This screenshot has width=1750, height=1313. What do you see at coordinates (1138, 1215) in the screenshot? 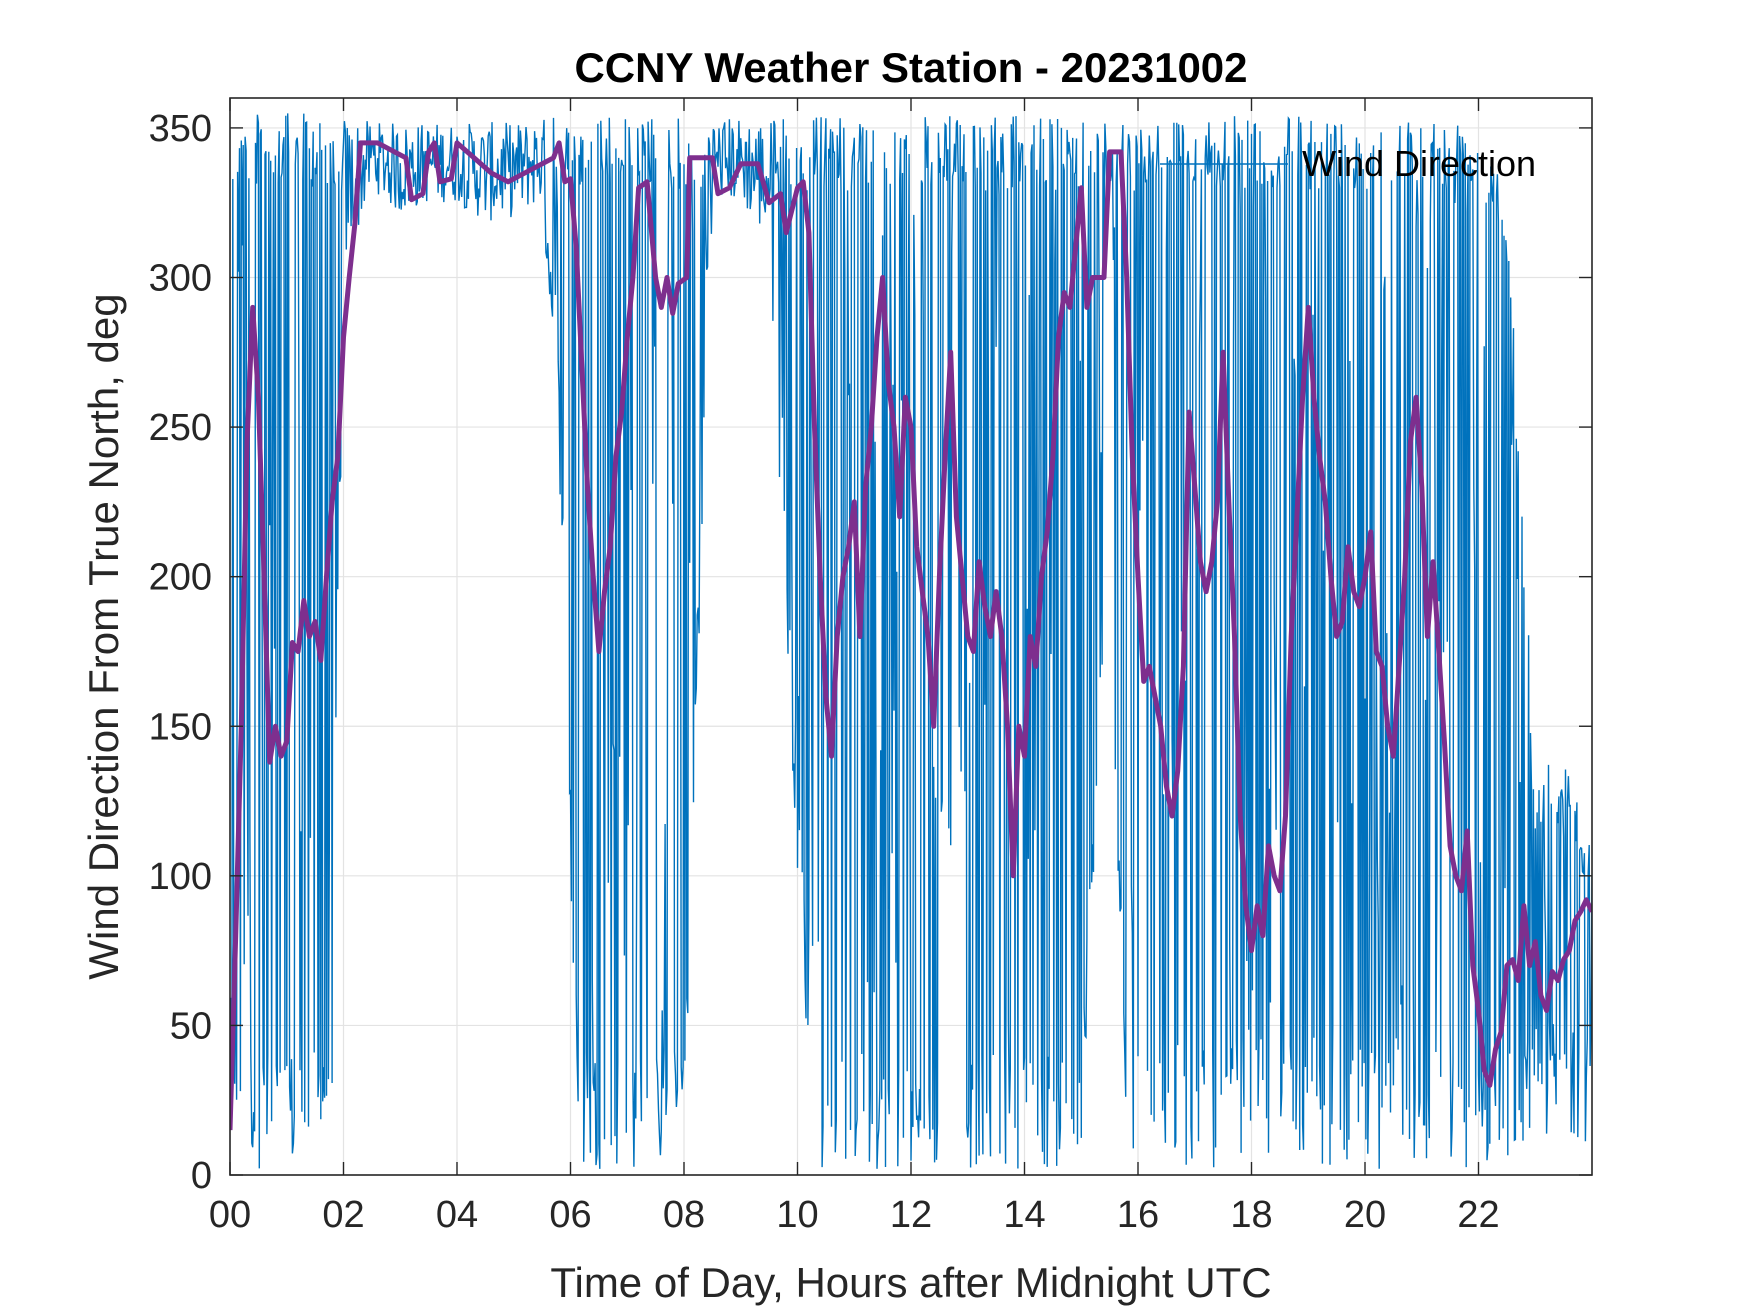
I see `x-tick-label-16: 16` at bounding box center [1138, 1215].